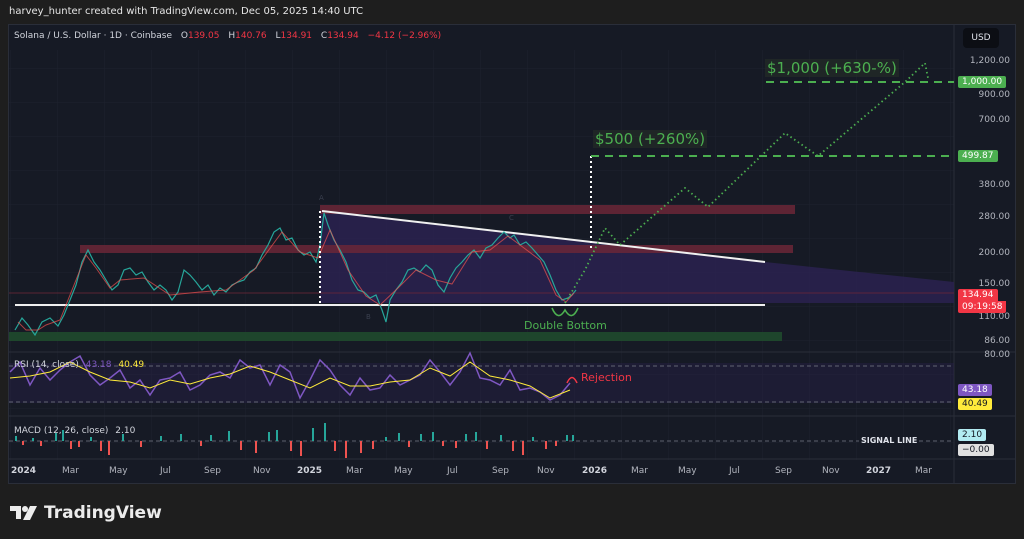  Describe the element at coordinates (290, 380) in the screenshot. I see `rsi-ma-line` at that location.